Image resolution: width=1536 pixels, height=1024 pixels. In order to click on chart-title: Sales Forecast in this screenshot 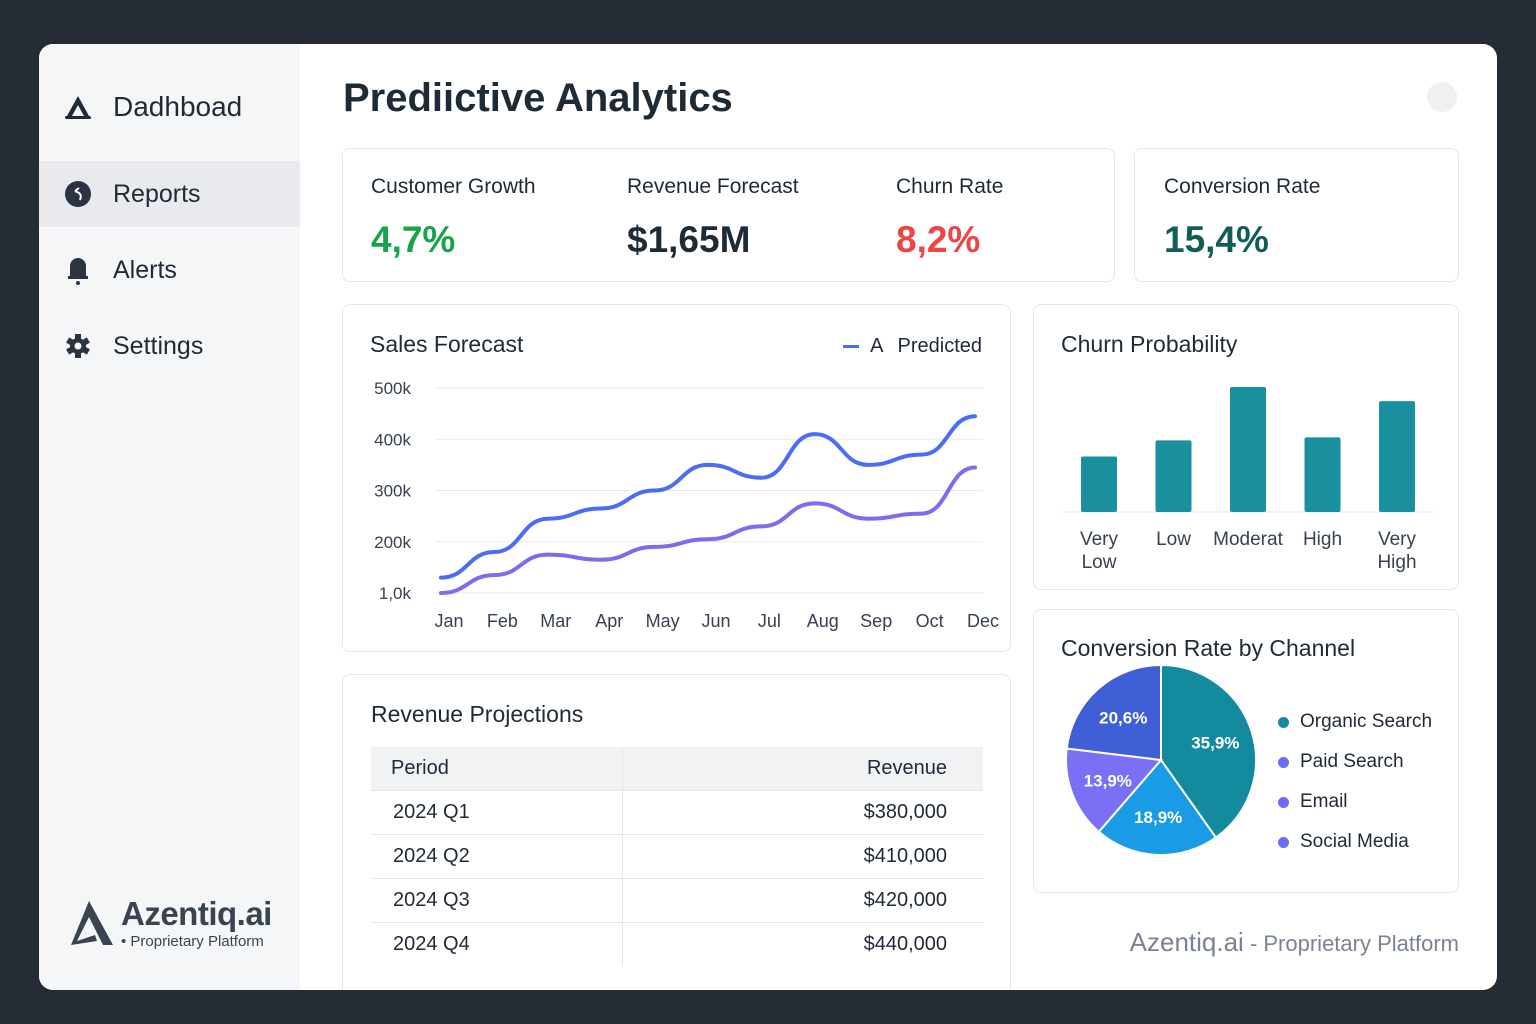, I will do `click(447, 344)`.